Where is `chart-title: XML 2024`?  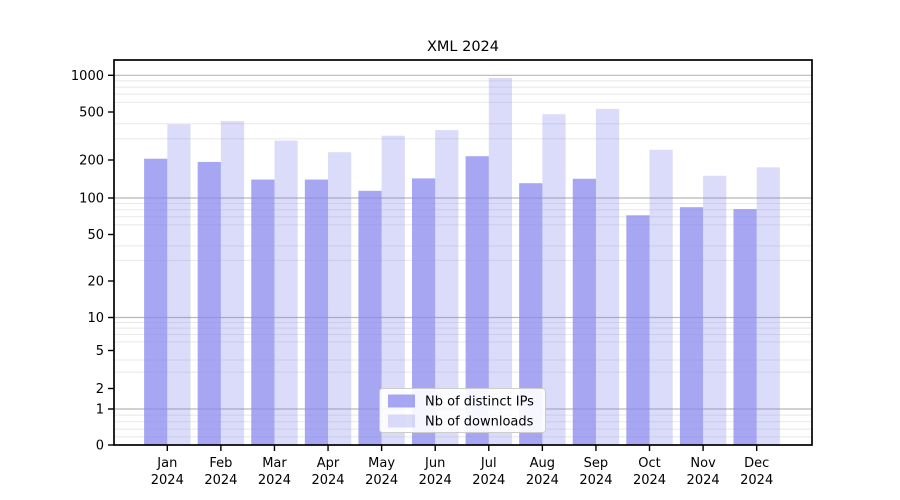
chart-title: XML 2024 is located at coordinates (463, 47).